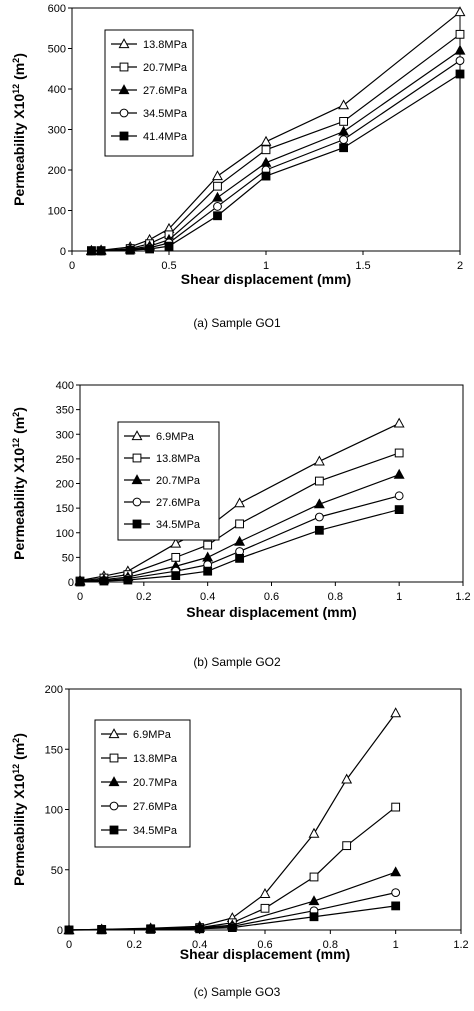 The height and width of the screenshot is (1011, 474). I want to click on x-tick-label: 0.6, so click(264, 945).